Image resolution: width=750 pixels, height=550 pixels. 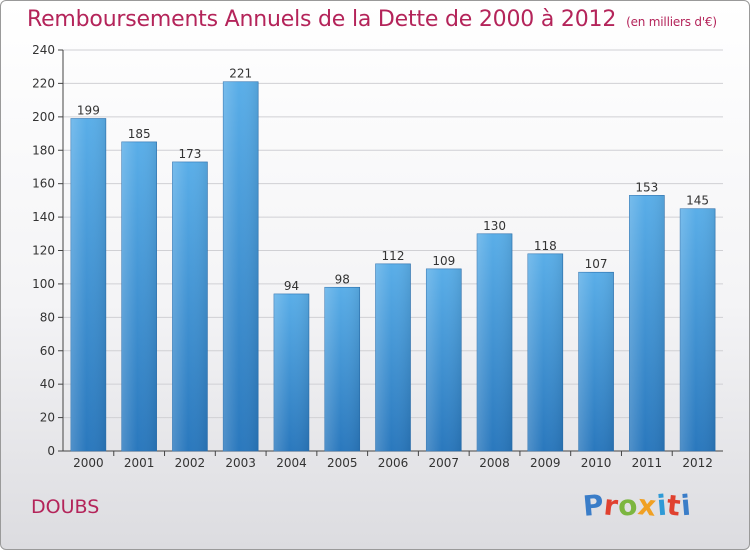 I want to click on data-label: 145, so click(x=697, y=201).